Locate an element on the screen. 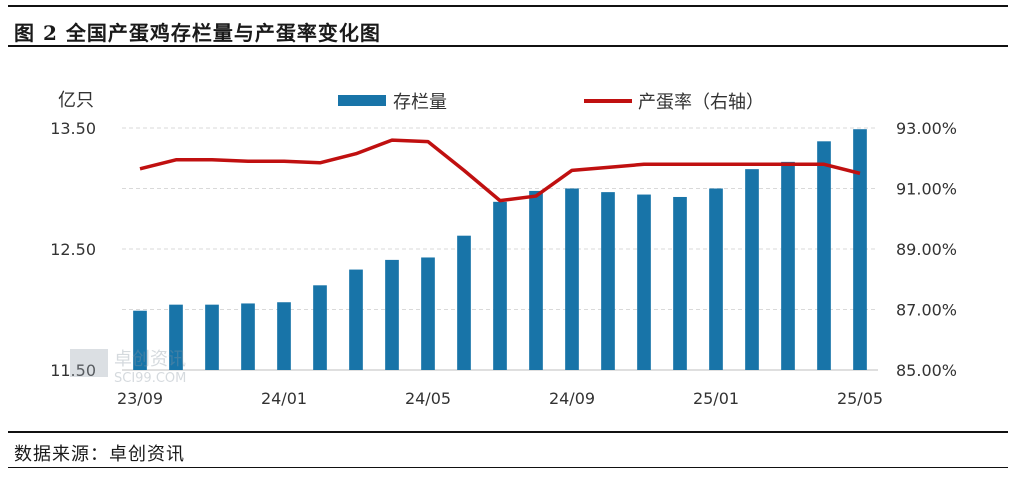 This screenshot has width=1018, height=477. bar-23/10 is located at coordinates (176, 337).